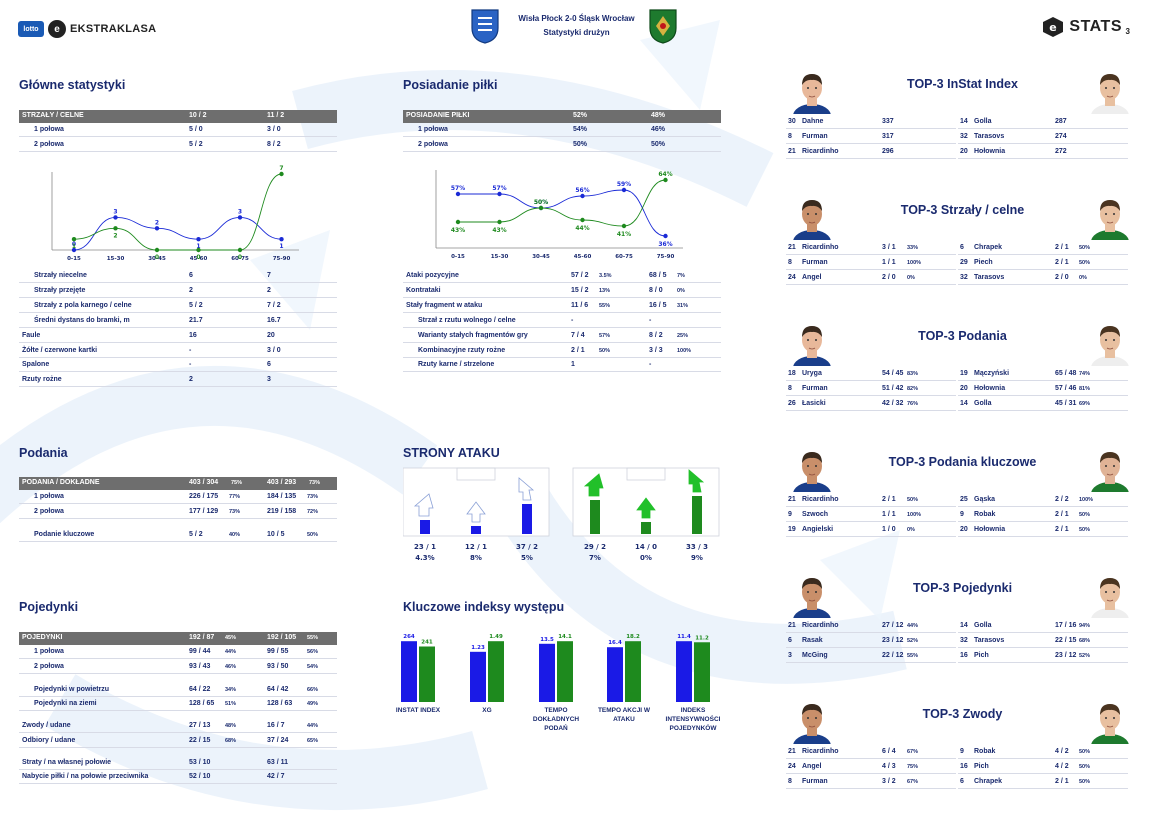  Describe the element at coordinates (1043, 752) in the screenshot. I see `top3-row-right: 9 Robak 4 / 2 50%` at that location.